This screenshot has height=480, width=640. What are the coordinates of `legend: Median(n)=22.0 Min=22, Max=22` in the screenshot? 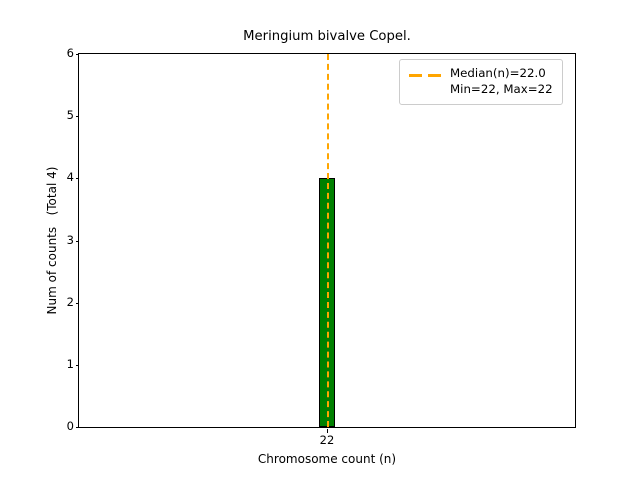 It's located at (481, 82).